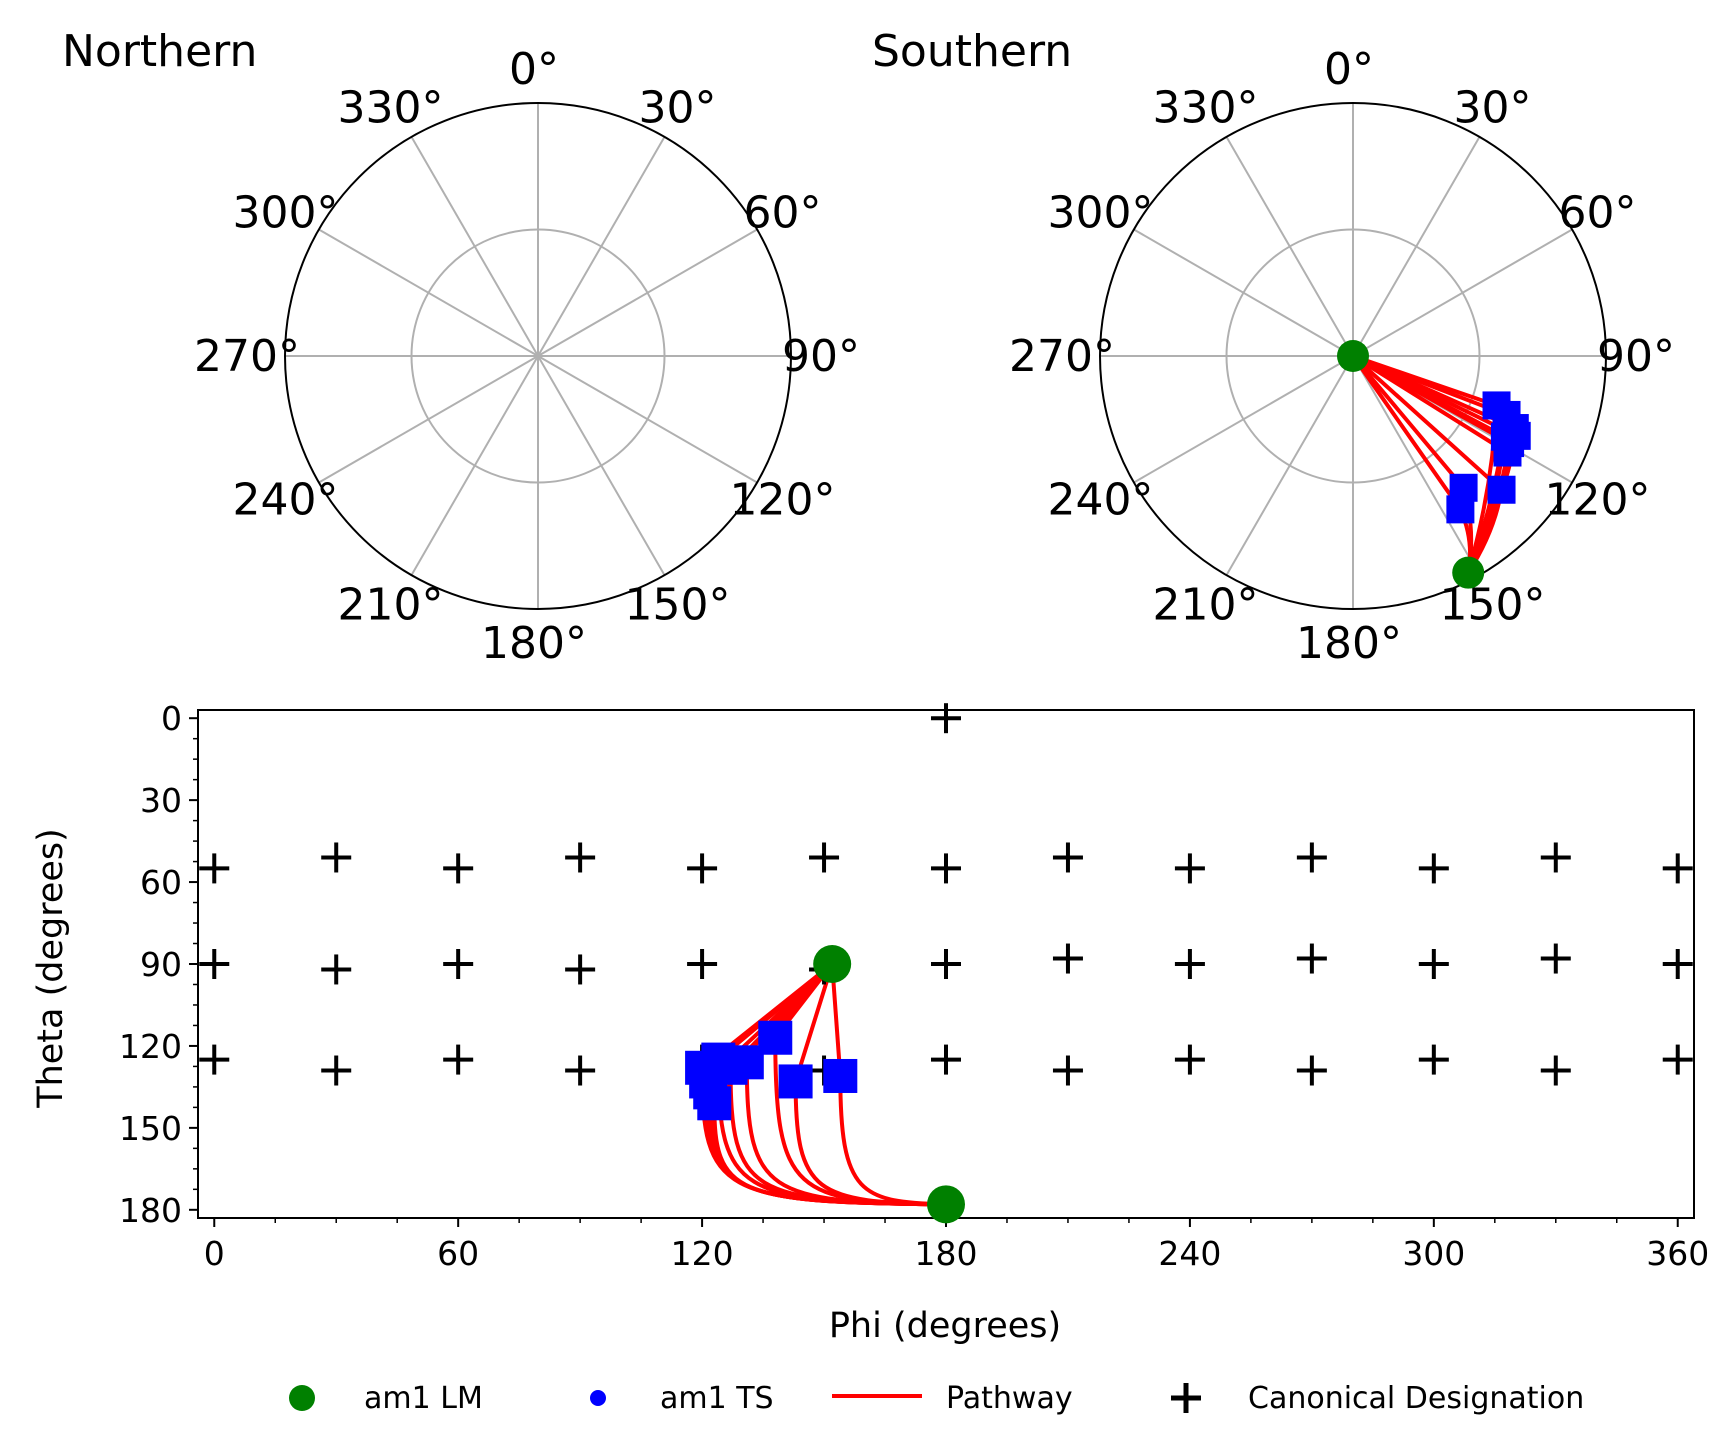 The image size is (1734, 1452). What do you see at coordinates (285, 213) in the screenshot?
I see `polar-angle-tick-label: 300°` at bounding box center [285, 213].